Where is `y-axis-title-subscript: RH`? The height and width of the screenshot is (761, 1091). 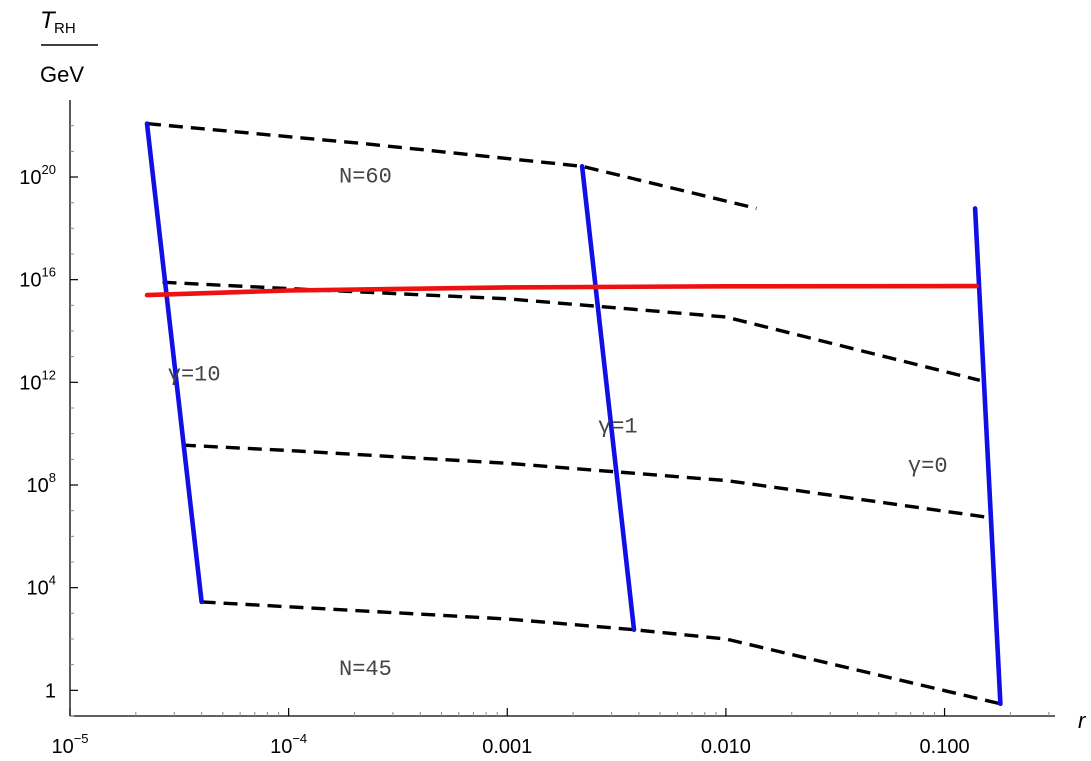 y-axis-title-subscript: RH is located at coordinates (65, 28).